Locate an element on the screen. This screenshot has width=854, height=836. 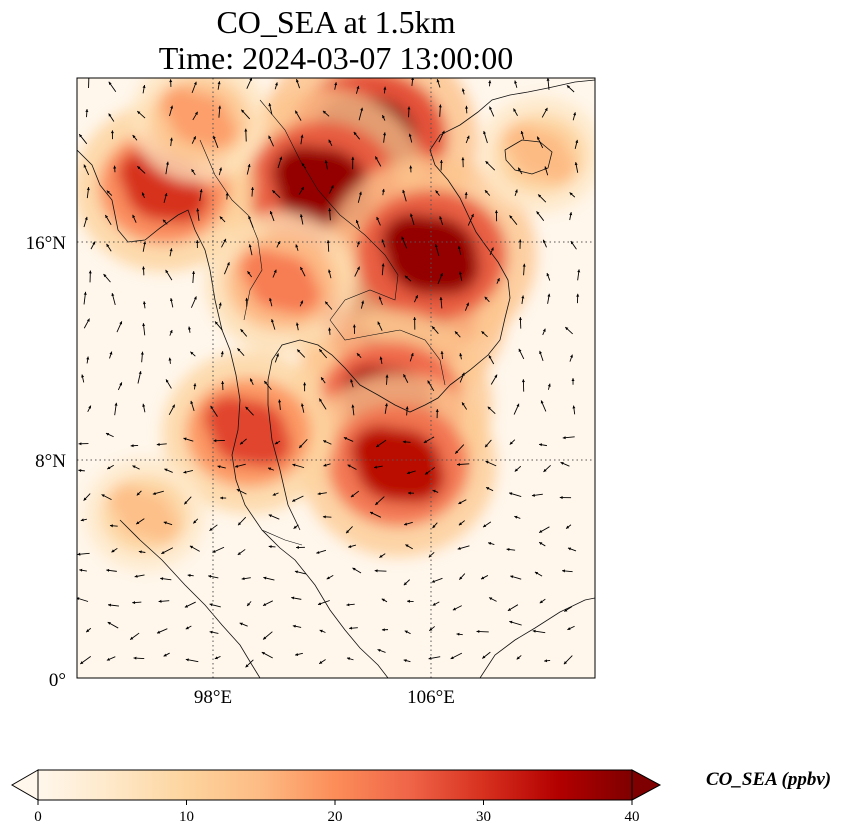
colorbar-tick-label-3: 30 is located at coordinates (483, 817).